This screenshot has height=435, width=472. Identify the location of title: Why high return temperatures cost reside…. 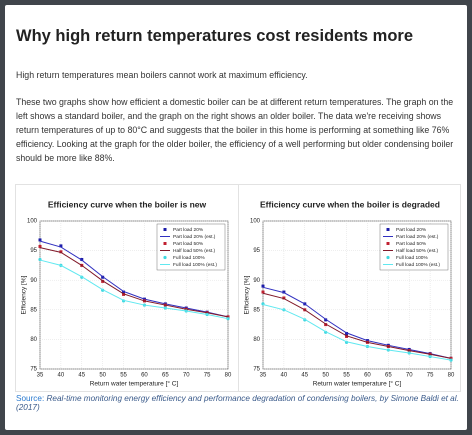
(215, 36).